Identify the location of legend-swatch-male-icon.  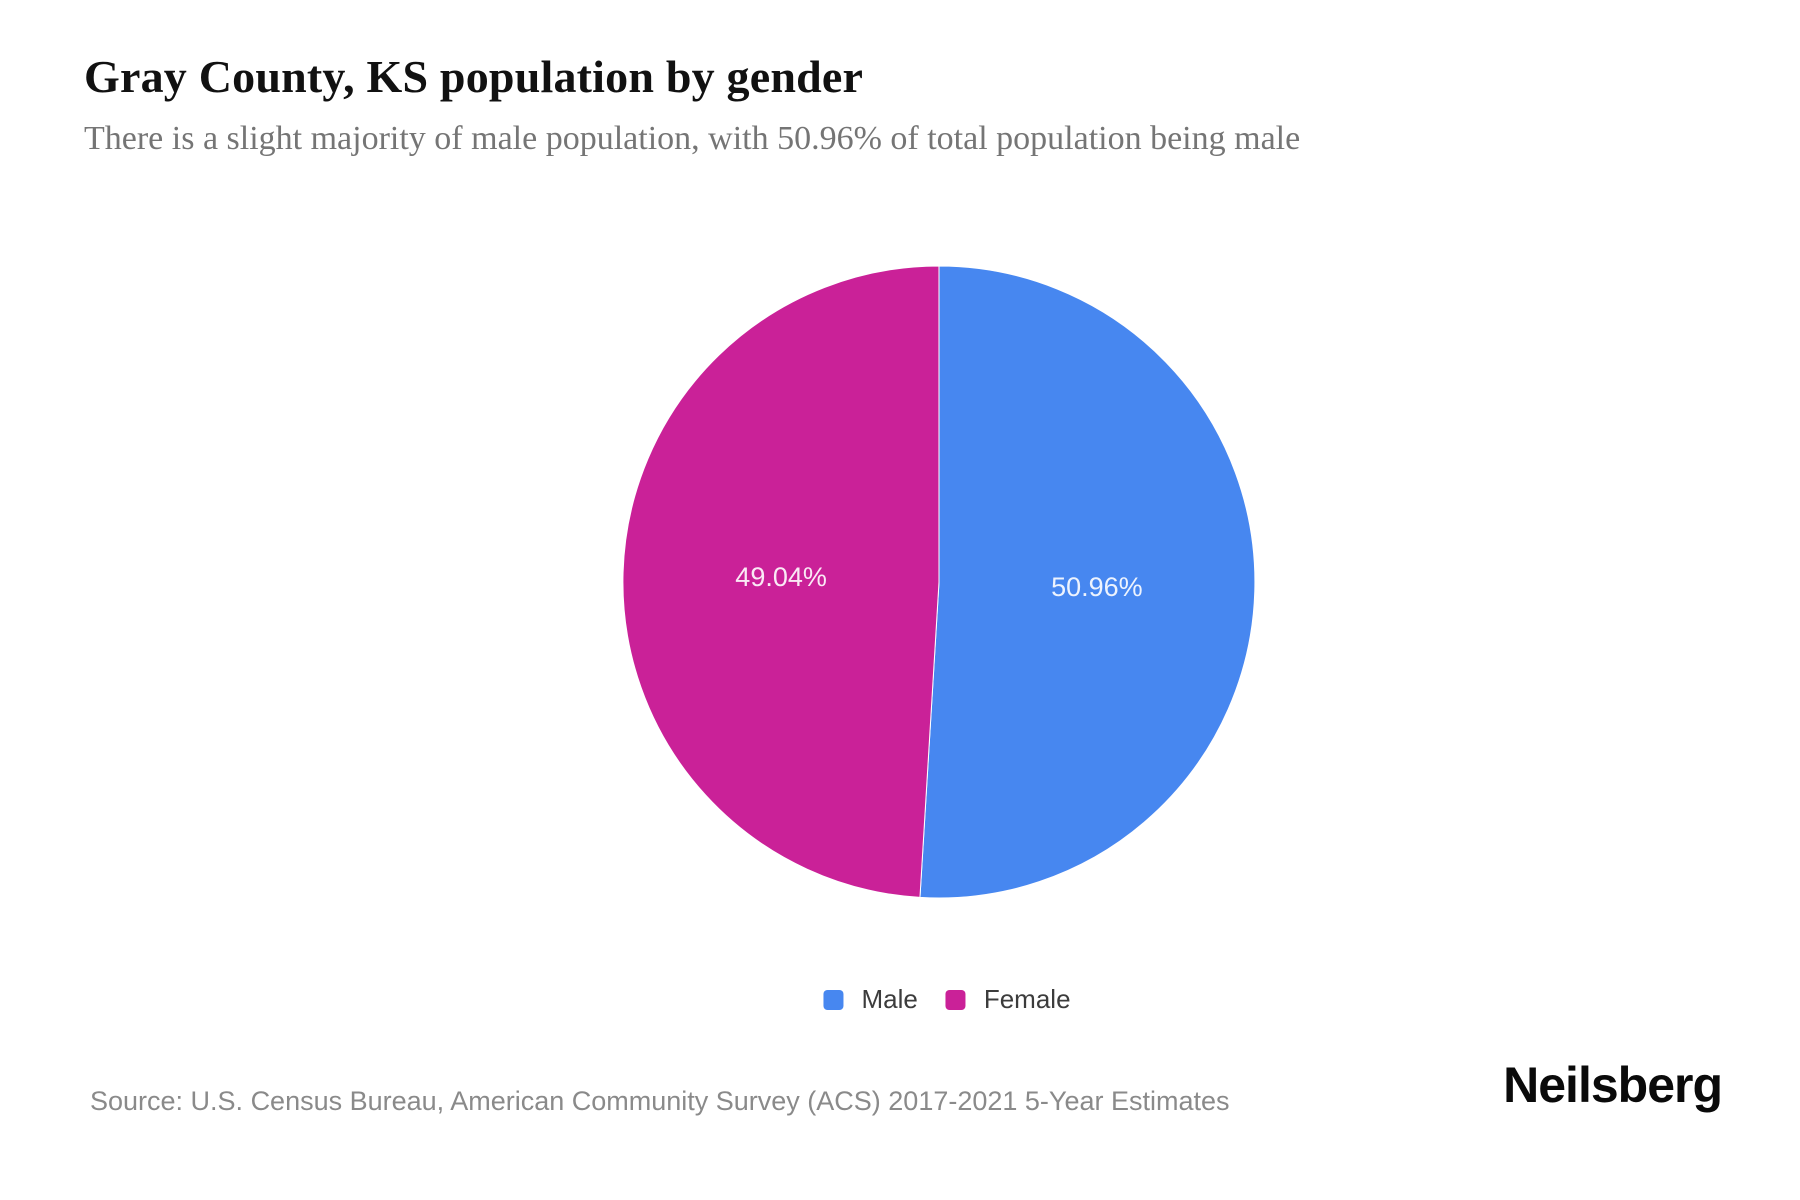
(833, 999).